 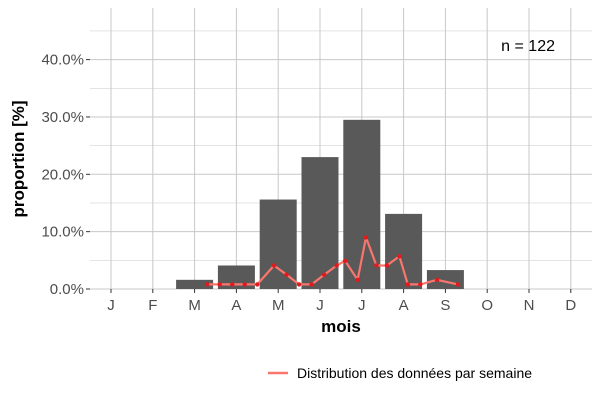 I want to click on legend-label: Distribution des données par semaine, so click(x=414, y=373).